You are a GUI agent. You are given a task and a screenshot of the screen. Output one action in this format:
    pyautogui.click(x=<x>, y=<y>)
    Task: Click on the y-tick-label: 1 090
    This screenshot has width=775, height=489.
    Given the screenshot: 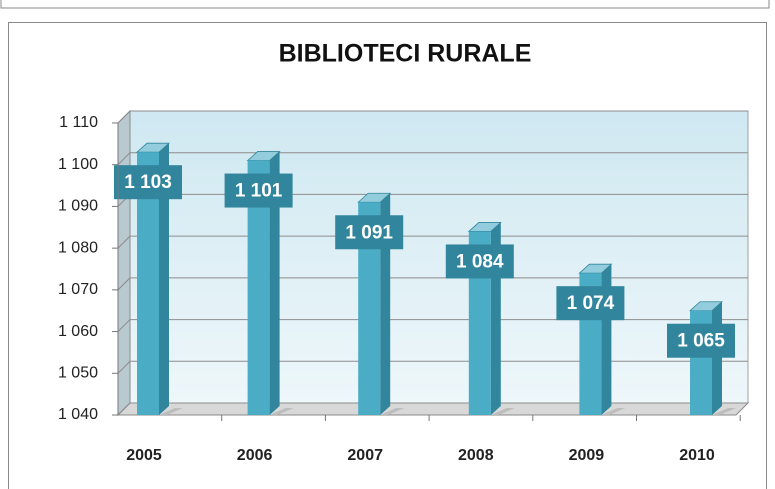 What is the action you would take?
    pyautogui.click(x=78, y=206)
    